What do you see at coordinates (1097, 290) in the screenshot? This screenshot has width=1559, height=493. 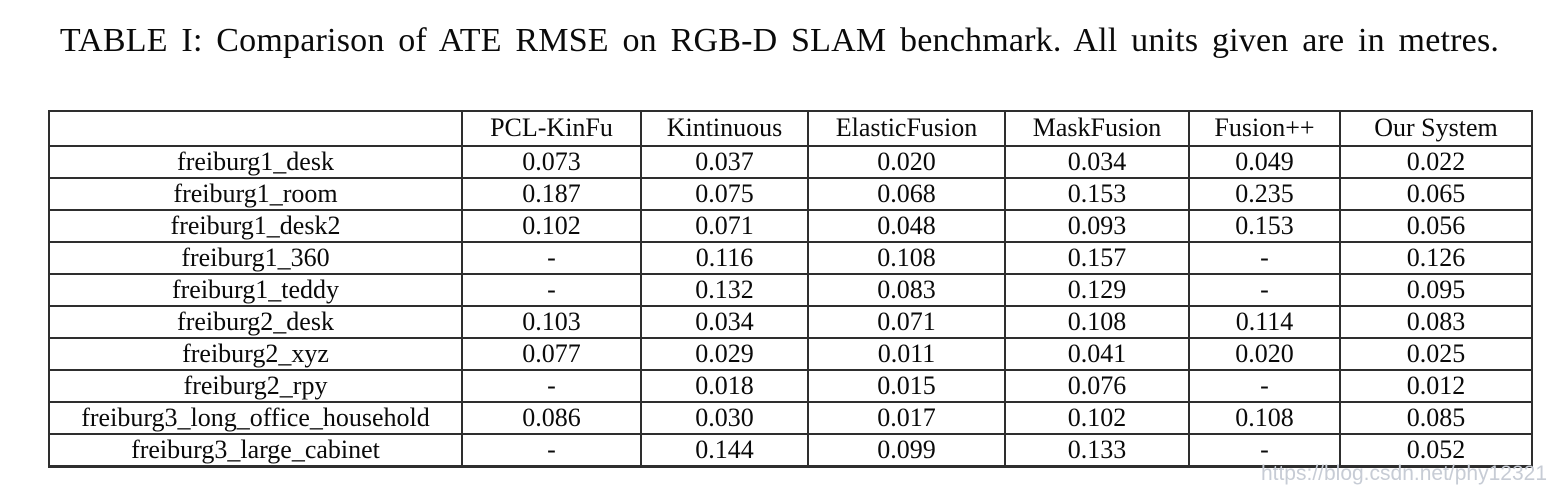 I see `value-cell: 0.129` at bounding box center [1097, 290].